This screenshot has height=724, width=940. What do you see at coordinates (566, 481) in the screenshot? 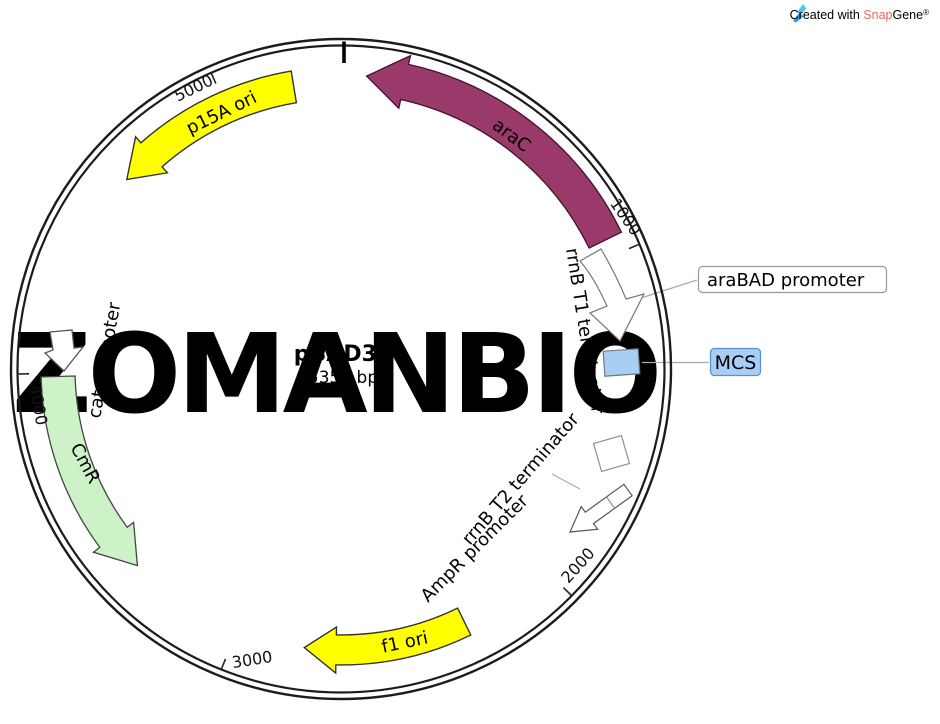
I see `terminator-leader` at bounding box center [566, 481].